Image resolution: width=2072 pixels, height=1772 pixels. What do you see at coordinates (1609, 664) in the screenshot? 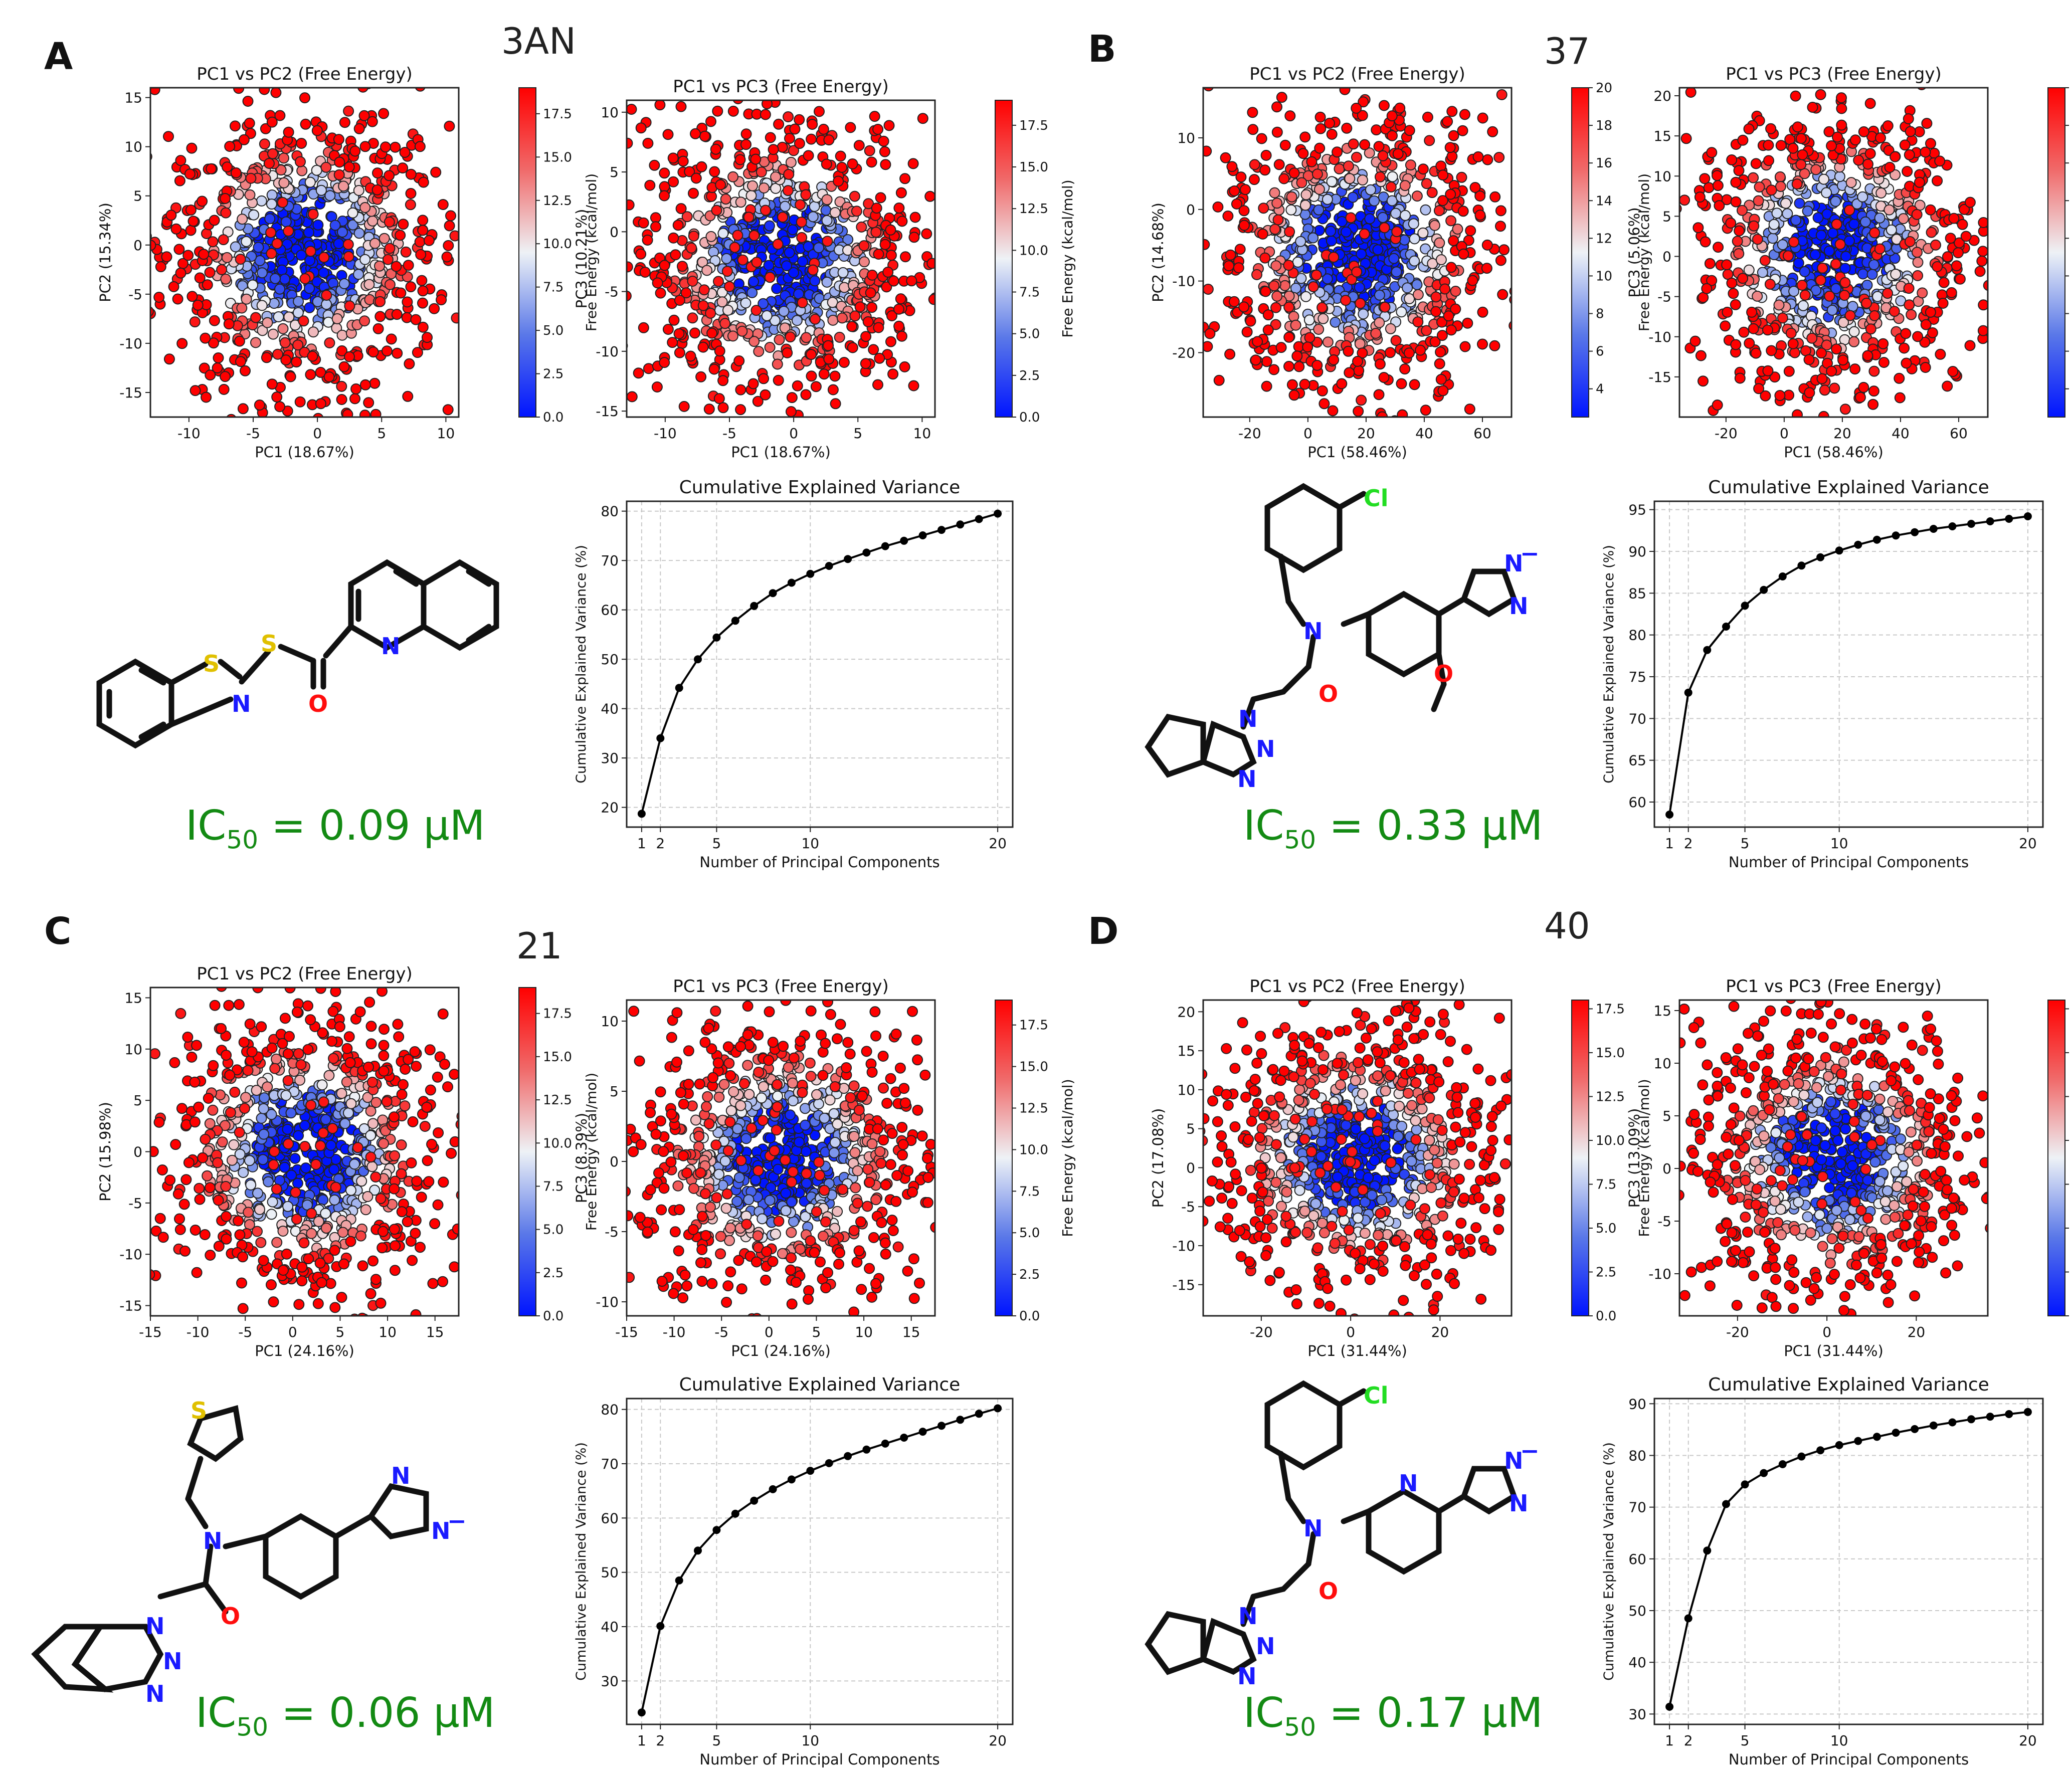
I see `y-axis-label: Cumulative Explained Variance (%)` at bounding box center [1609, 664].